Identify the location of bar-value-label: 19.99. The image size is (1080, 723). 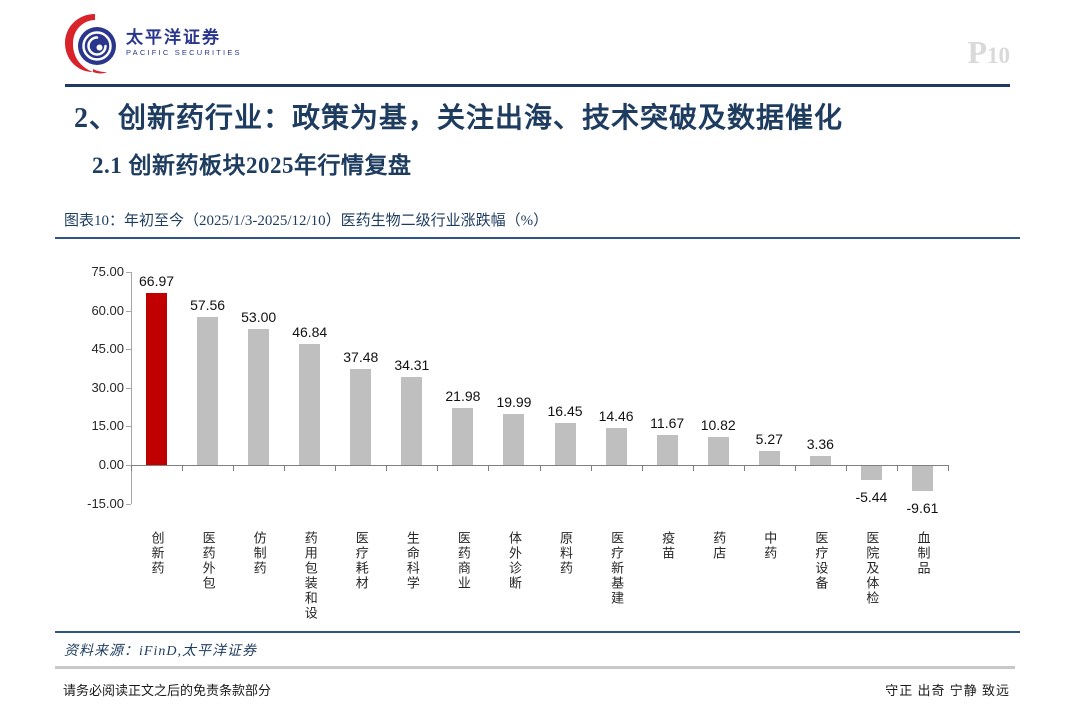
(514, 401).